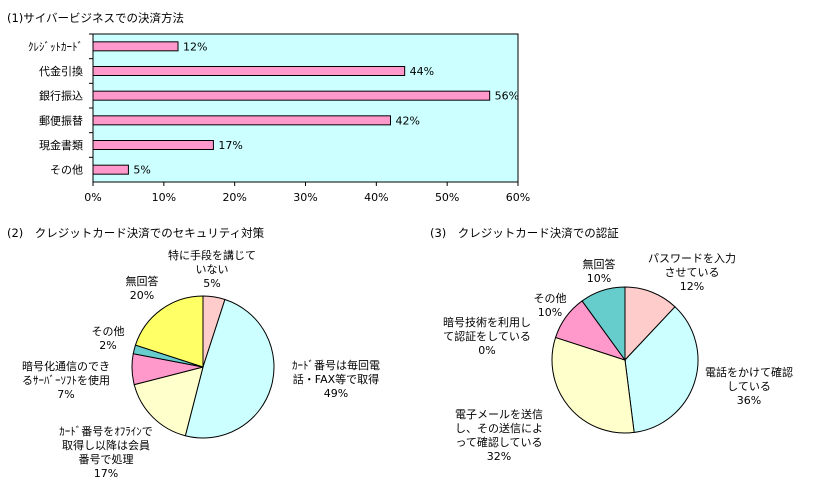 This screenshot has height=501, width=814. I want to click on slice-label: いない, so click(212, 269).